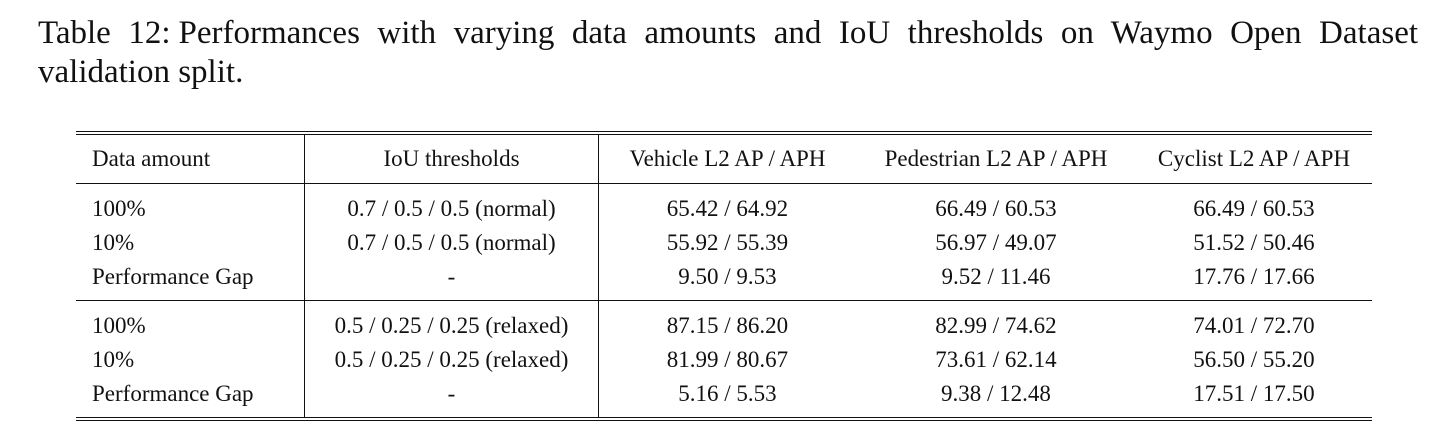 The width and height of the screenshot is (1438, 425). I want to click on caption-label: Table 12:, so click(104, 33).